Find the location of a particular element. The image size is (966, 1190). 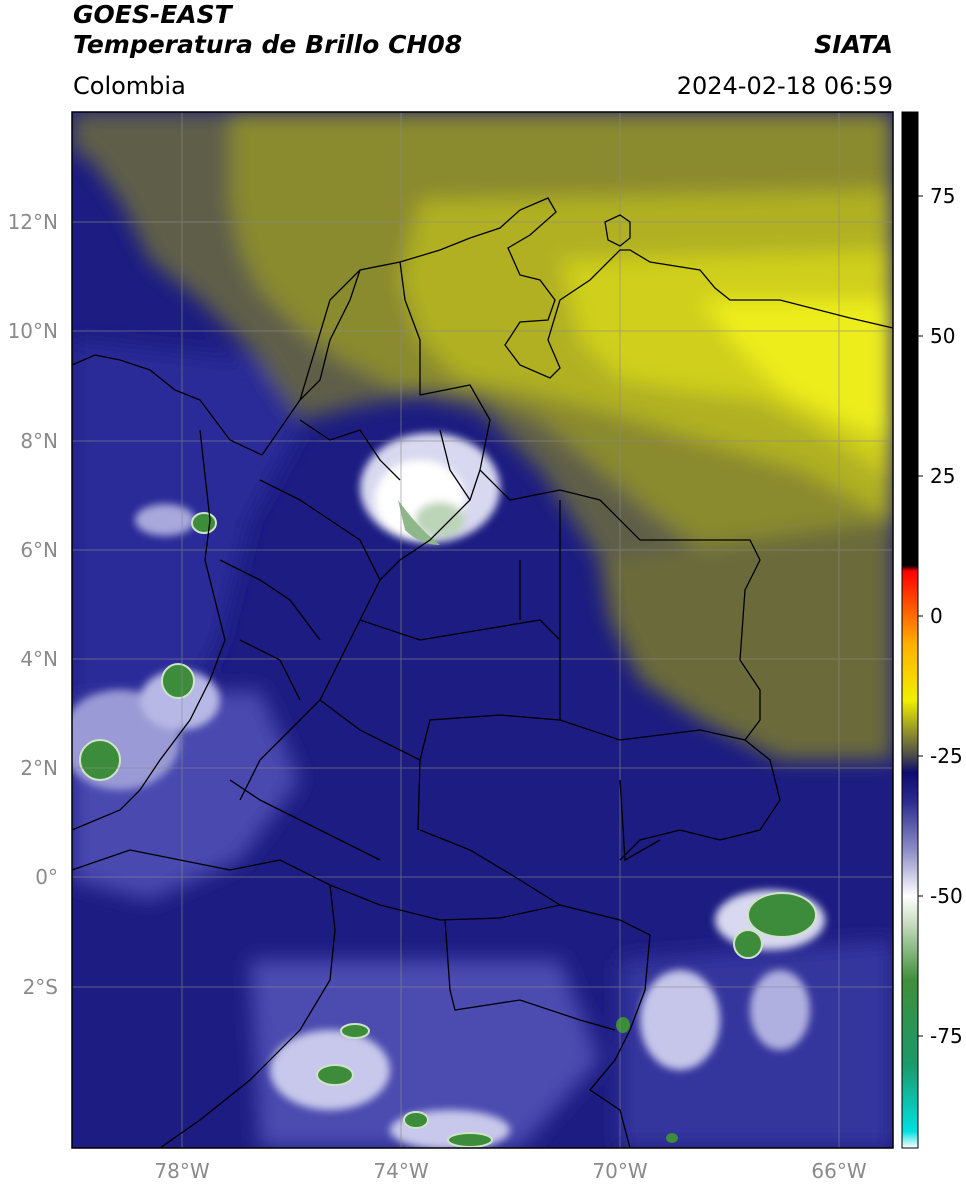

lat-label: 0° is located at coordinates (46, 877).